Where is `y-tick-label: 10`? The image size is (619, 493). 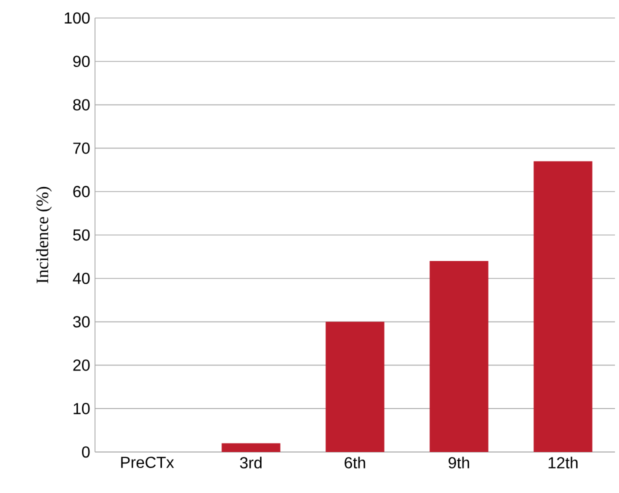 y-tick-label: 10 is located at coordinates (82, 408).